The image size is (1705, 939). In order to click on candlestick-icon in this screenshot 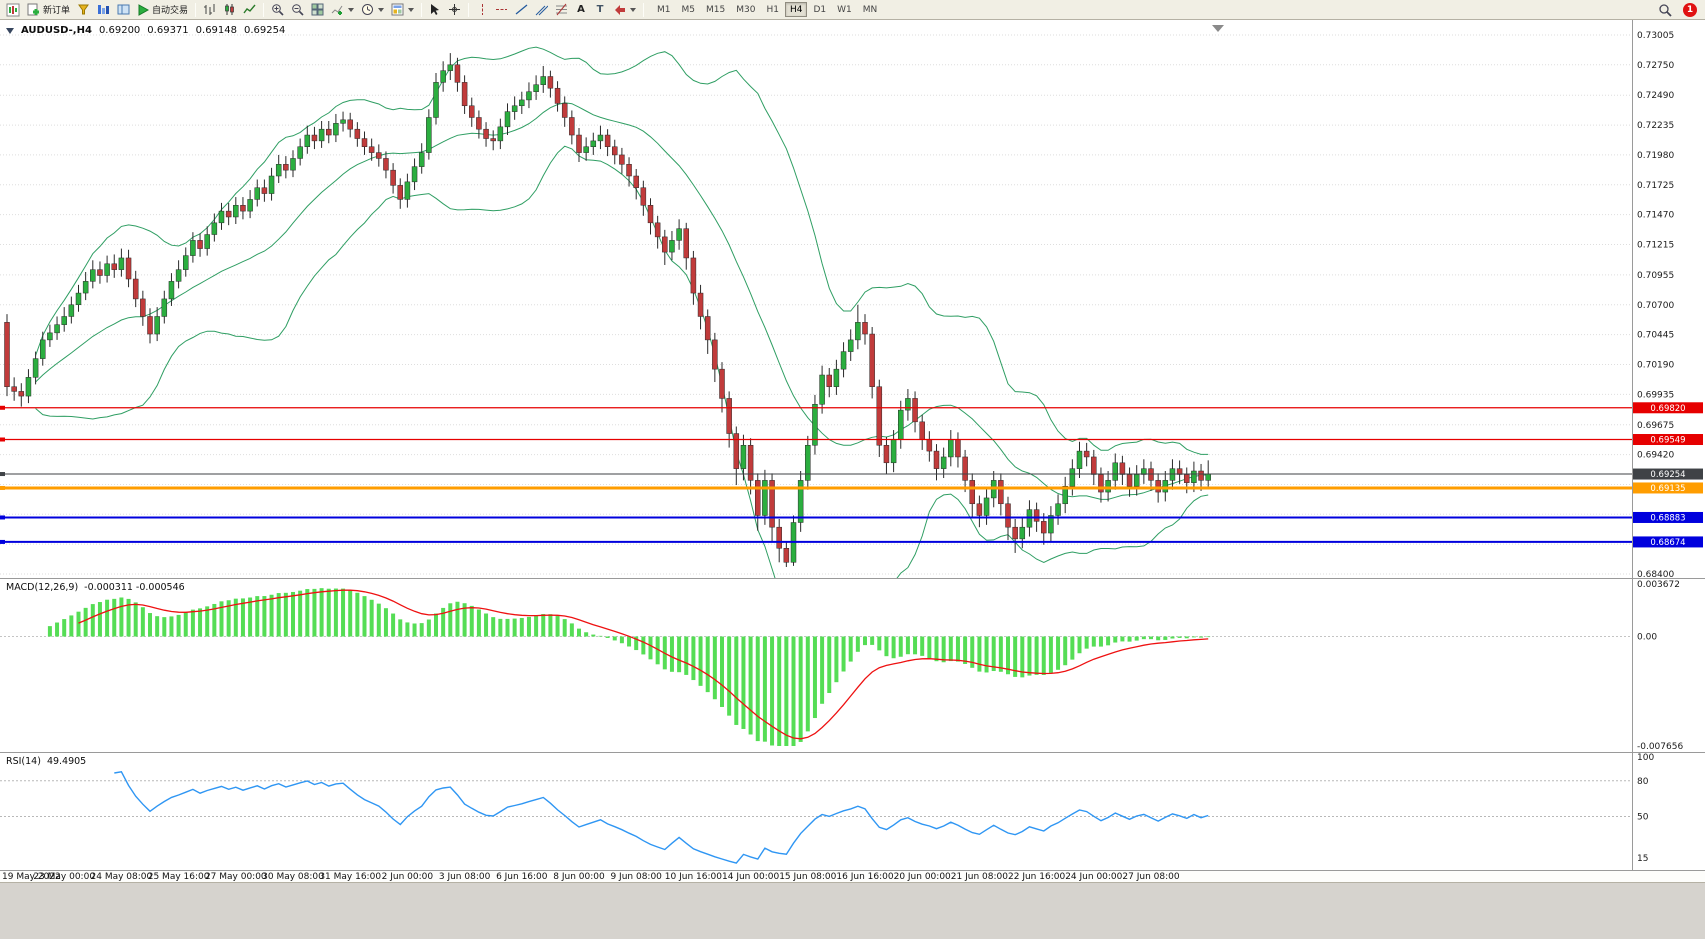, I will do `click(229, 9)`.